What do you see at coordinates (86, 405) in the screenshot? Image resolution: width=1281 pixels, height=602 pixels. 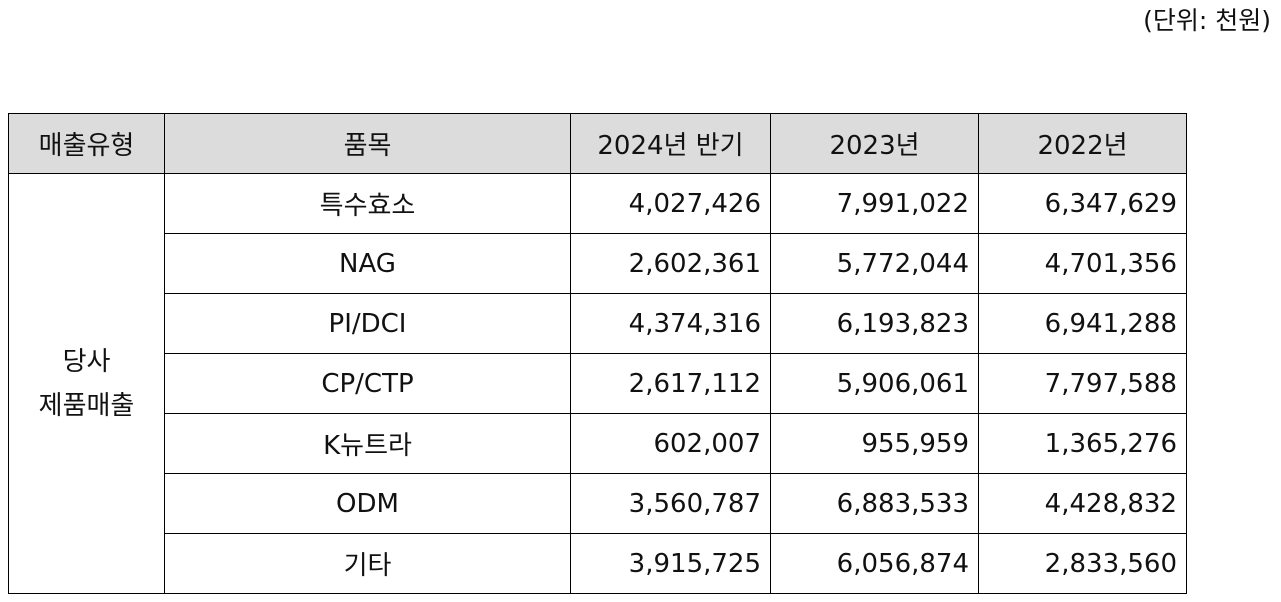 I see `sales-type-line-2: 제품매출` at bounding box center [86, 405].